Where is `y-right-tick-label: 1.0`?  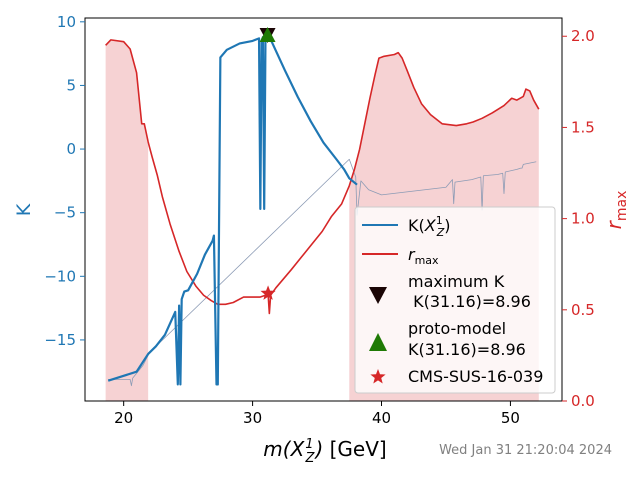
y-right-tick-label: 1.0 is located at coordinates (583, 219).